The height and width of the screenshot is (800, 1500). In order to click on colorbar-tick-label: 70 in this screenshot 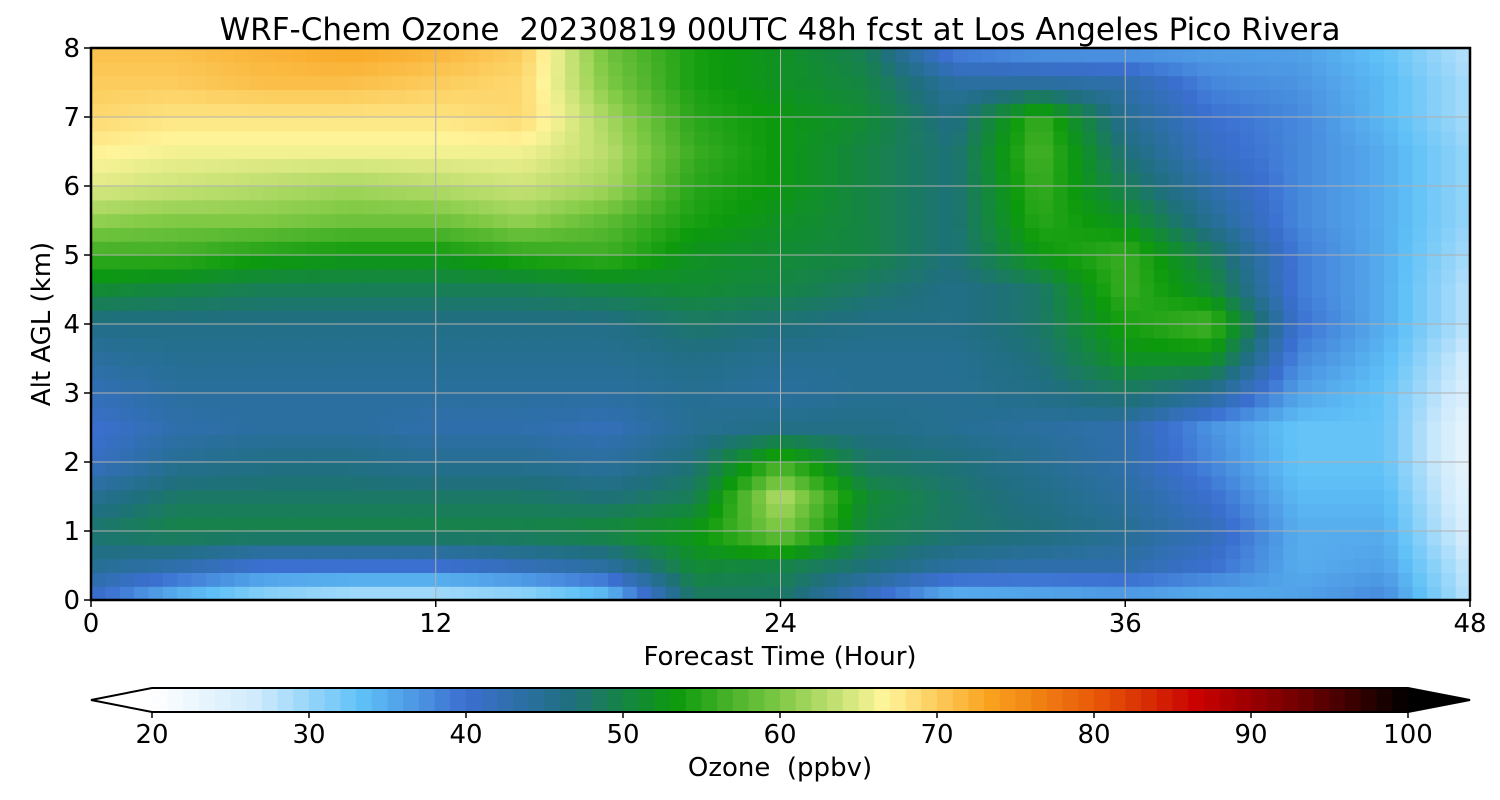, I will do `click(936, 735)`.